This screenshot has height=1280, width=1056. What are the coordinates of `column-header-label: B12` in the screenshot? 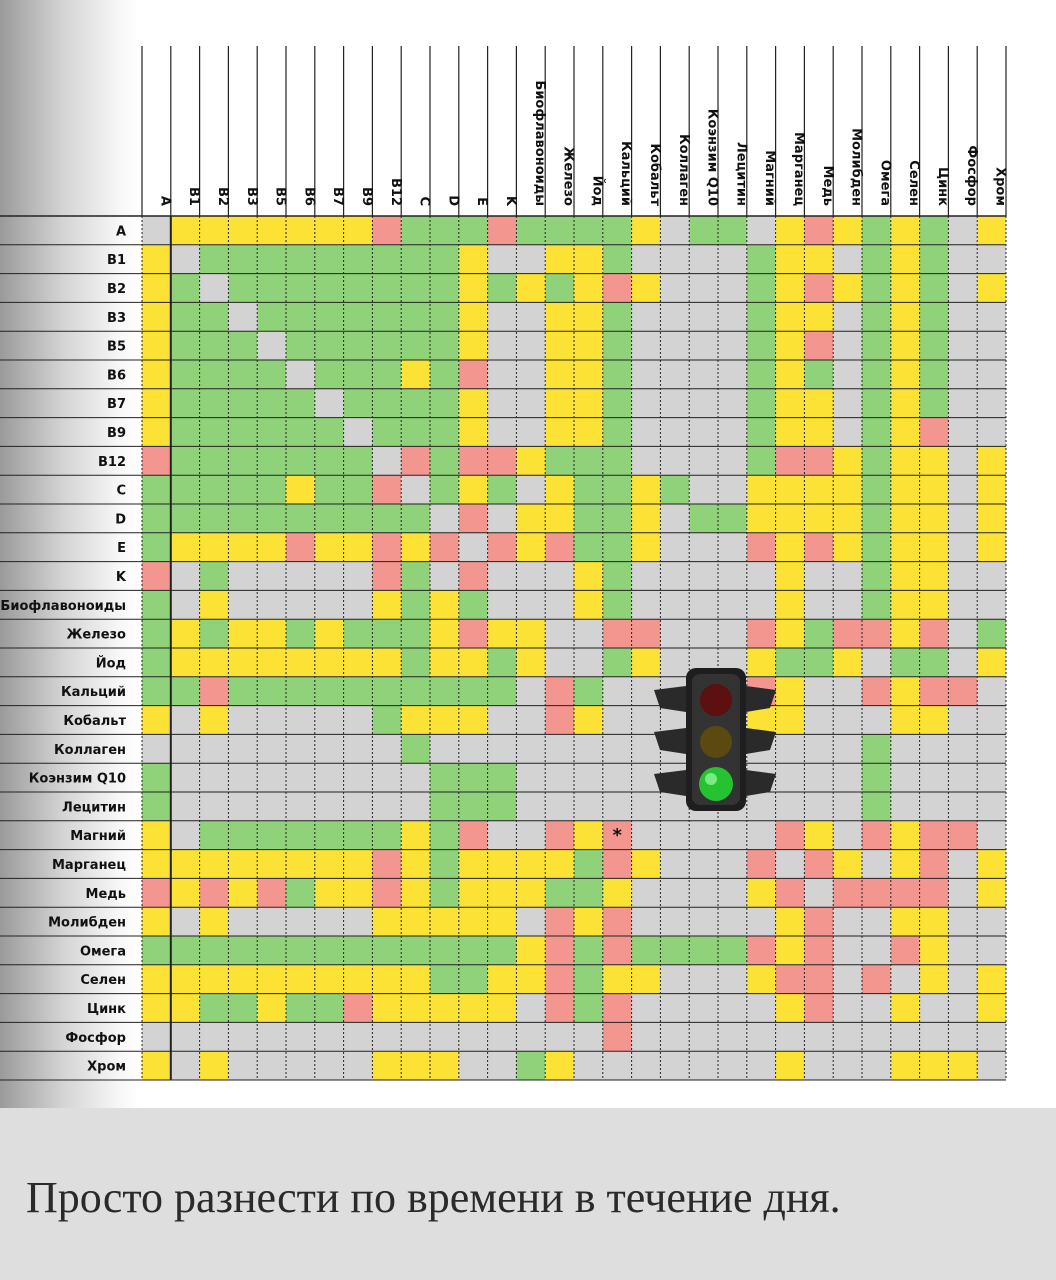 It's located at (395, 192).